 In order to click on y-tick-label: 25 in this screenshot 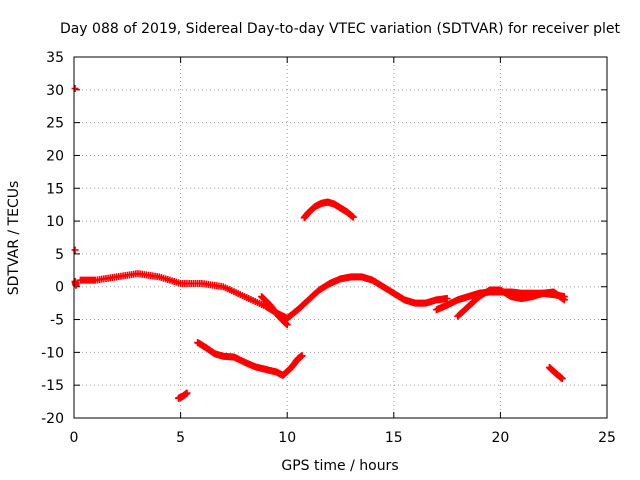, I will do `click(55, 124)`.